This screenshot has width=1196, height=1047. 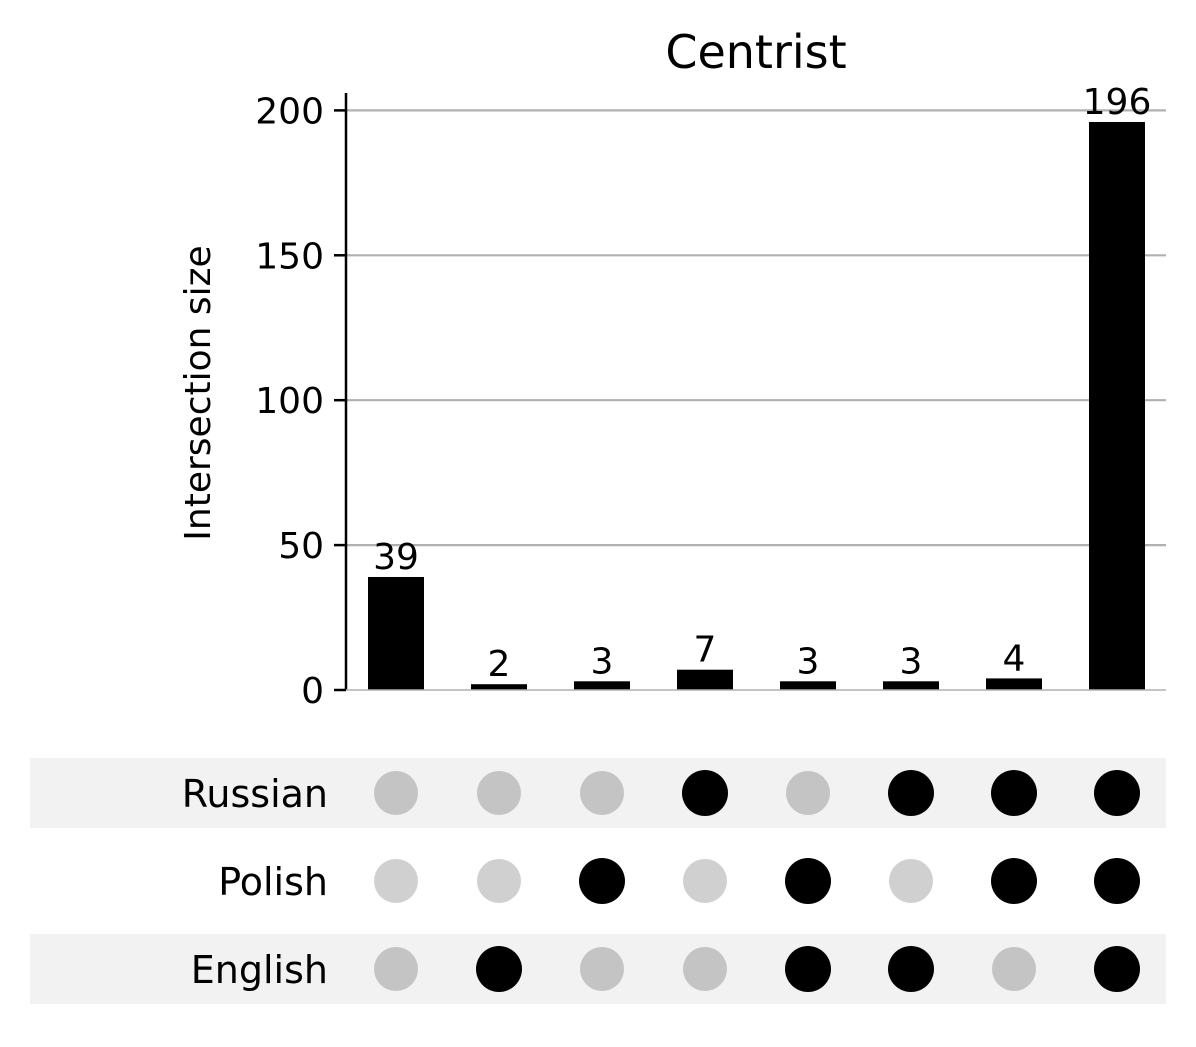 I want to click on set-labels: Russian Polish English, so click(x=255, y=882).